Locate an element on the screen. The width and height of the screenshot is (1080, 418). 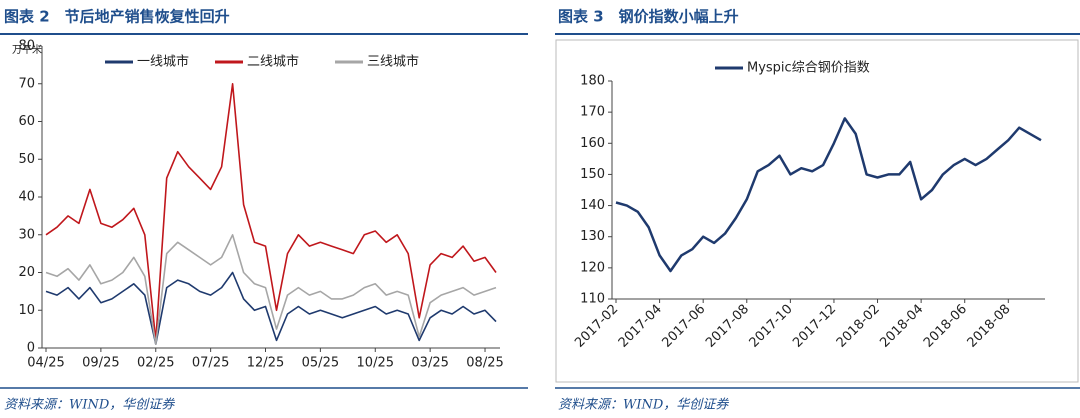
y-tick-label: 40 is located at coordinates (26, 197).